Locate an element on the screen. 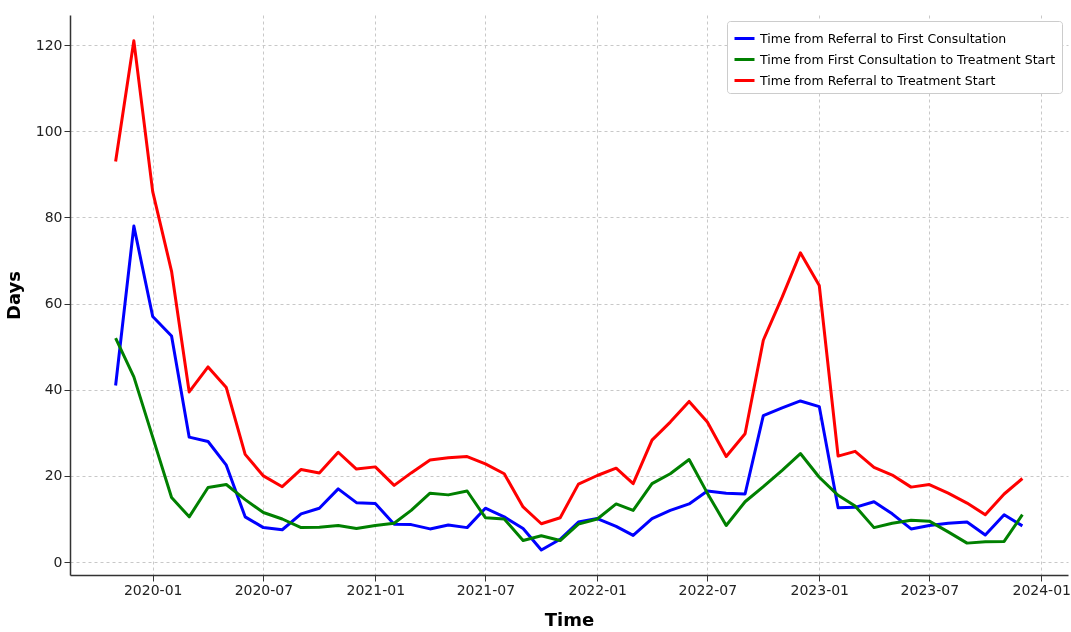 Image resolution: width=1071 pixels, height=632 pixels. y-axis-title: Days is located at coordinates (13, 295).